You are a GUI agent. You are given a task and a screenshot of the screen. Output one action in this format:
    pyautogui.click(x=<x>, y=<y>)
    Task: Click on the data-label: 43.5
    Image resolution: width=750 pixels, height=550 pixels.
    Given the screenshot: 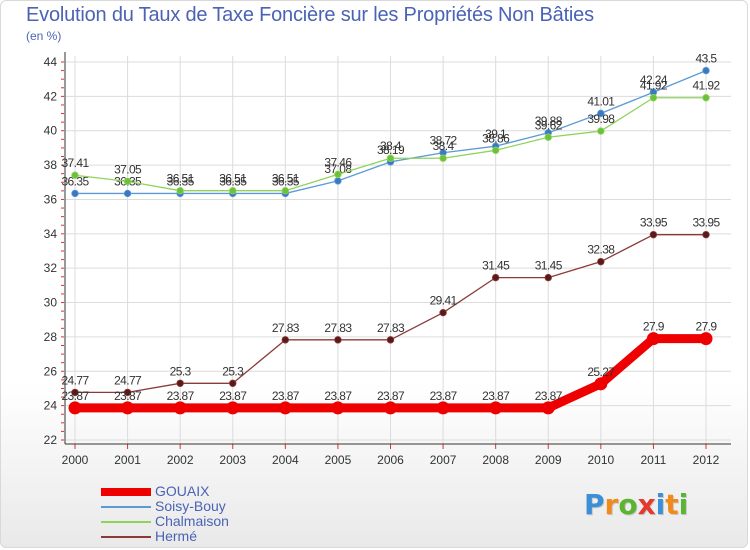 What is the action you would take?
    pyautogui.click(x=707, y=59)
    